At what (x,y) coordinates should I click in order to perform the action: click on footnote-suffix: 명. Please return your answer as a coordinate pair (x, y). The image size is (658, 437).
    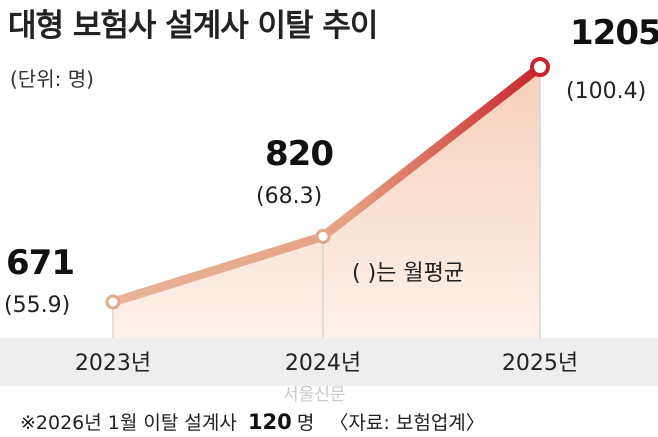
    Looking at the image, I should click on (305, 423).